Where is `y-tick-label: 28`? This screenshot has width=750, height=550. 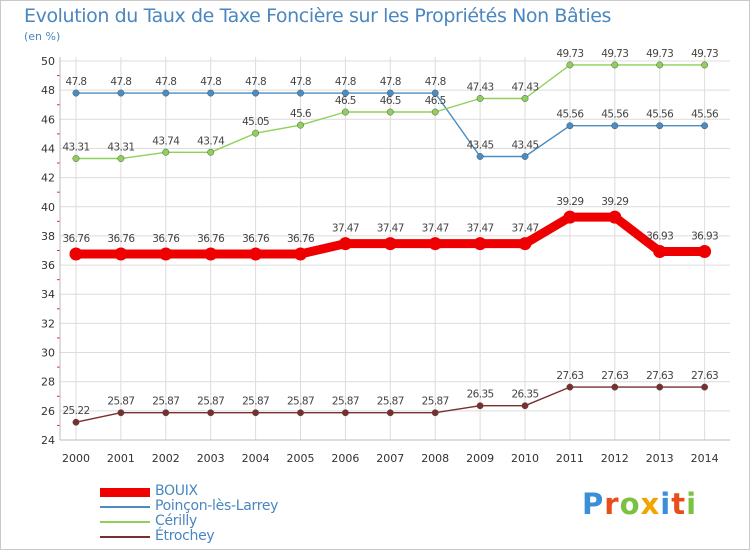 y-tick-label: 28 is located at coordinates (48, 382).